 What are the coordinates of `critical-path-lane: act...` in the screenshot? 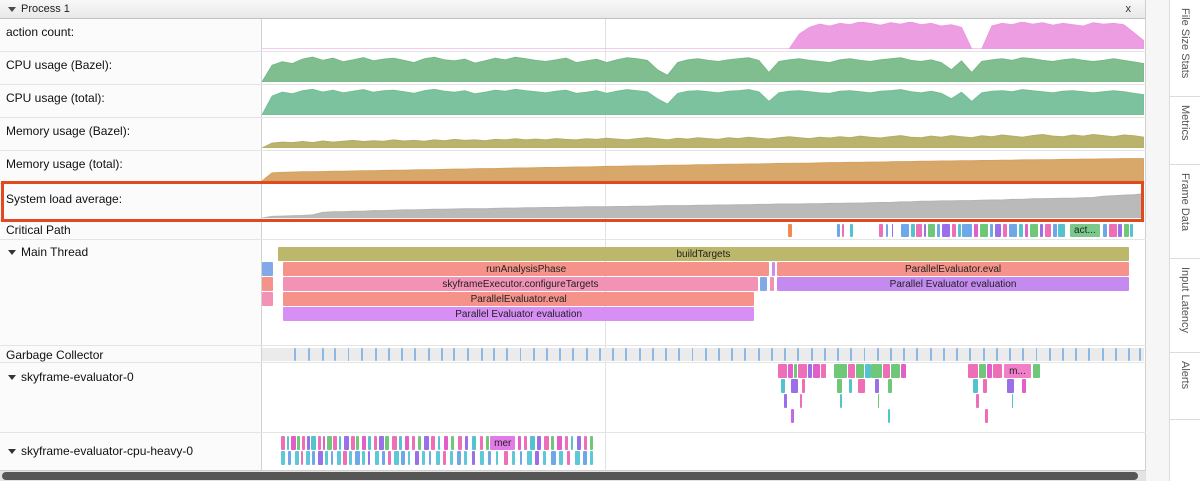 It's located at (703, 230).